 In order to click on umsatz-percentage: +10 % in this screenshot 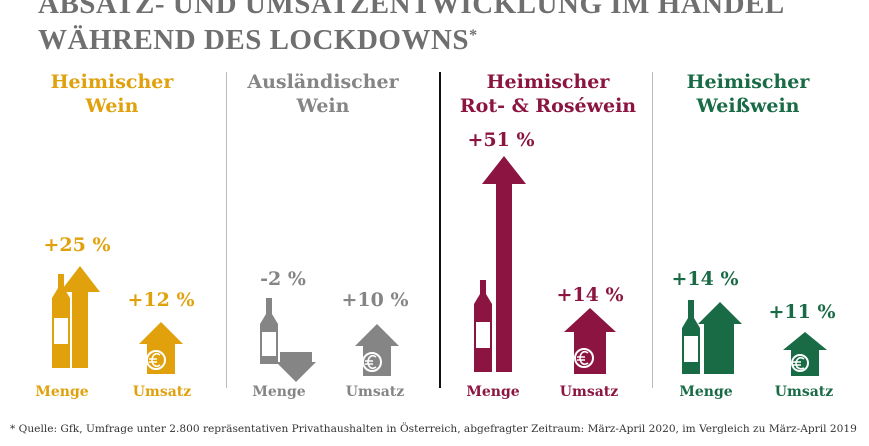, I will do `click(375, 300)`.